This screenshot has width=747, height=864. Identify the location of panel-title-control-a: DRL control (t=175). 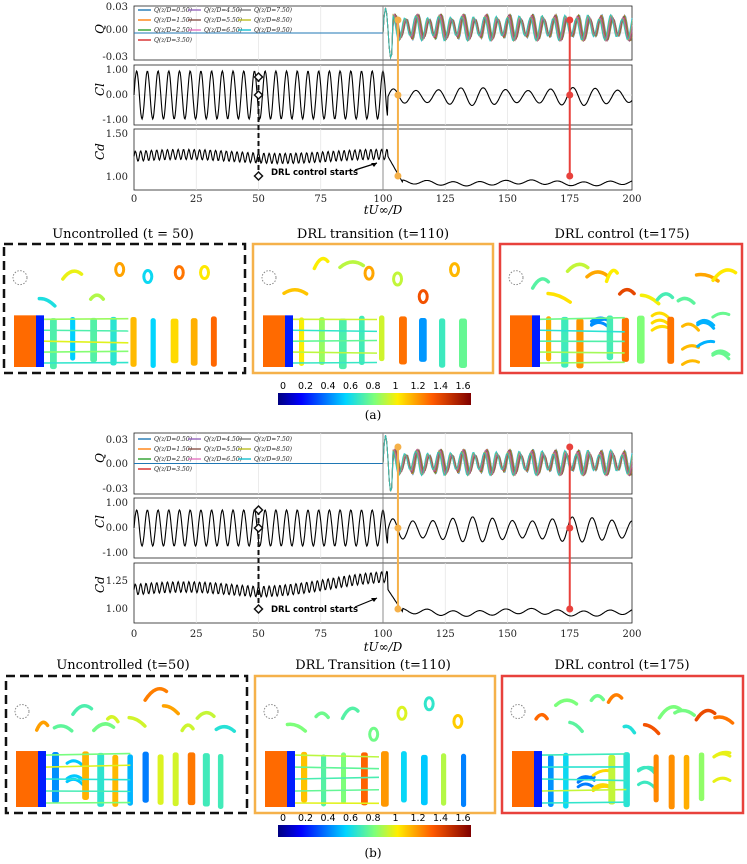
(621, 234).